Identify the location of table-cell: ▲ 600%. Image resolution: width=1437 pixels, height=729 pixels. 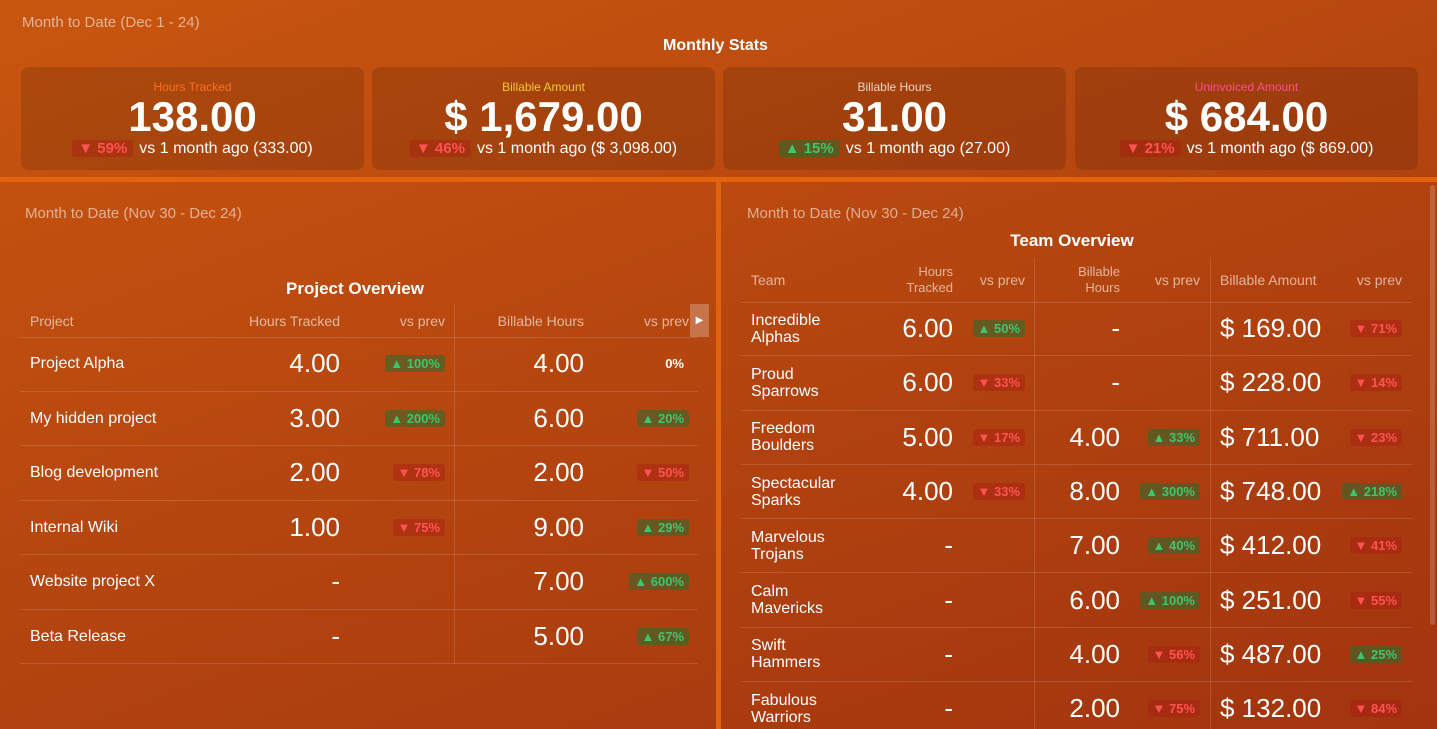
(639, 582).